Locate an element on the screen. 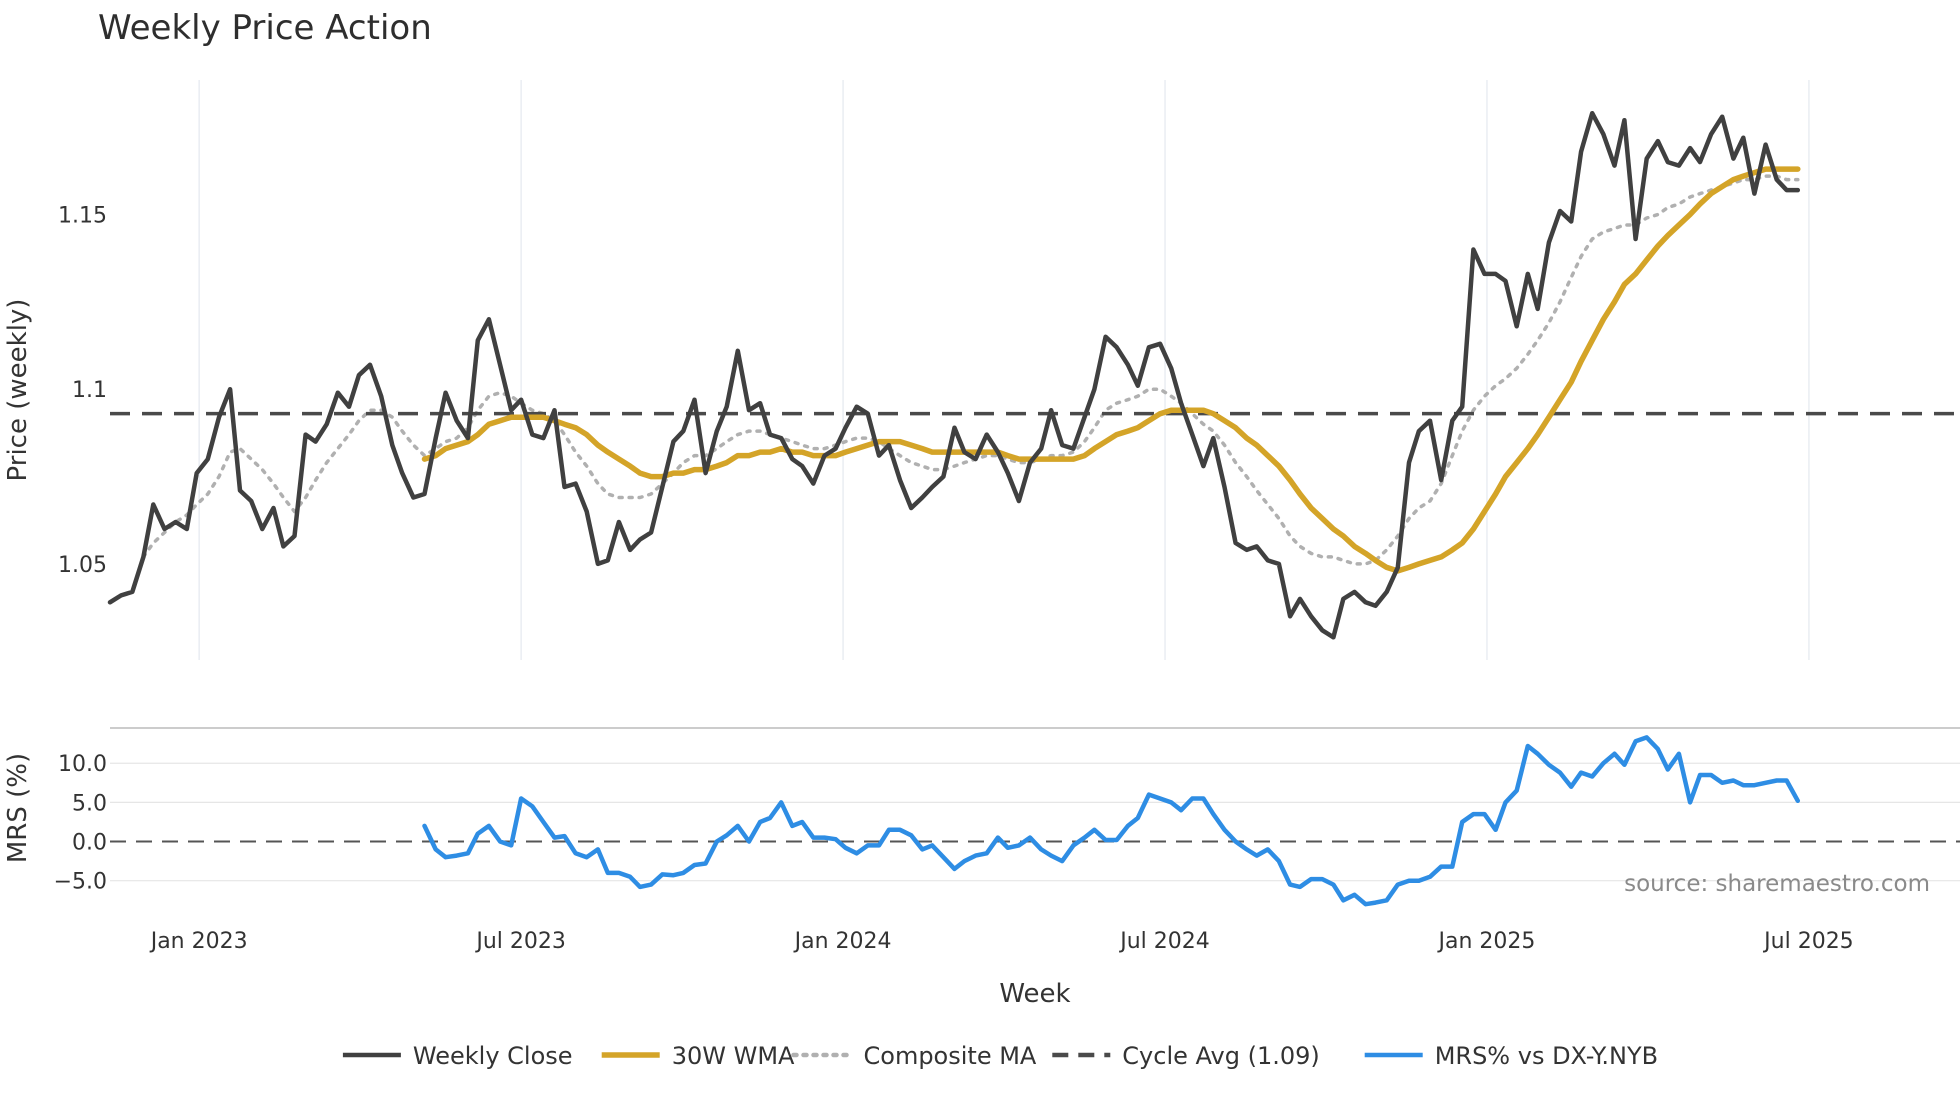 This screenshot has height=1102, width=1960. chart-title: Weekly Price Action is located at coordinates (265, 28).